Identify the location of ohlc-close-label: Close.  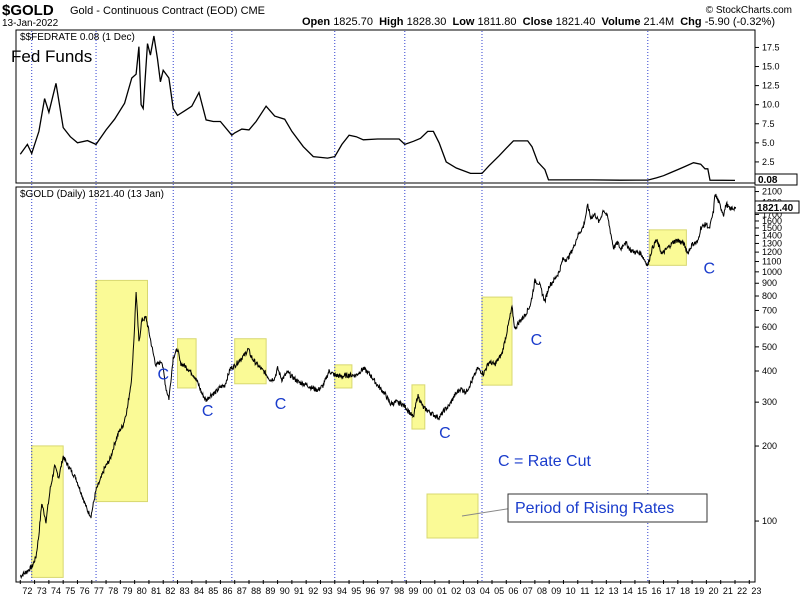
(537, 22).